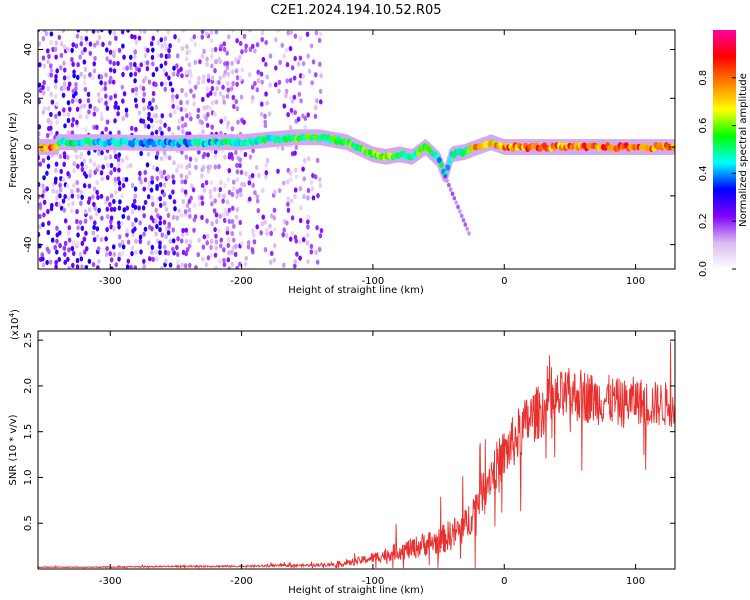  Describe the element at coordinates (28, 523) in the screenshot. I see `snr-y-tick-label: 0.5` at that location.